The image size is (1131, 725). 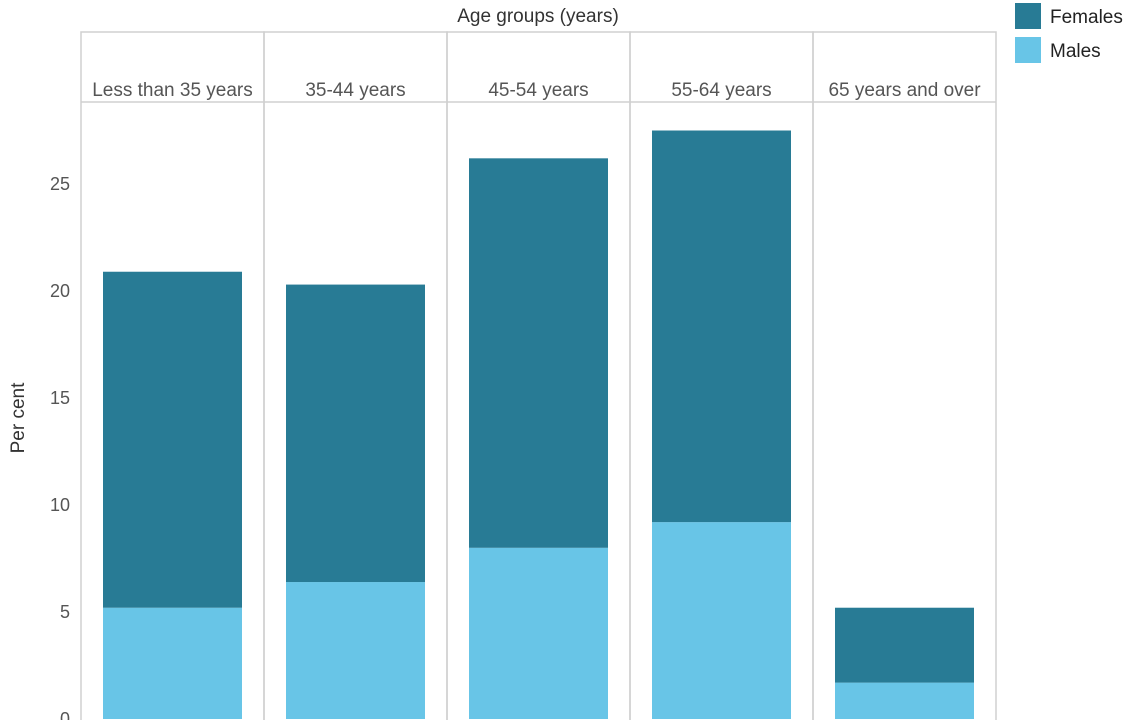 What do you see at coordinates (1075, 51) in the screenshot?
I see `legend-label: Males` at bounding box center [1075, 51].